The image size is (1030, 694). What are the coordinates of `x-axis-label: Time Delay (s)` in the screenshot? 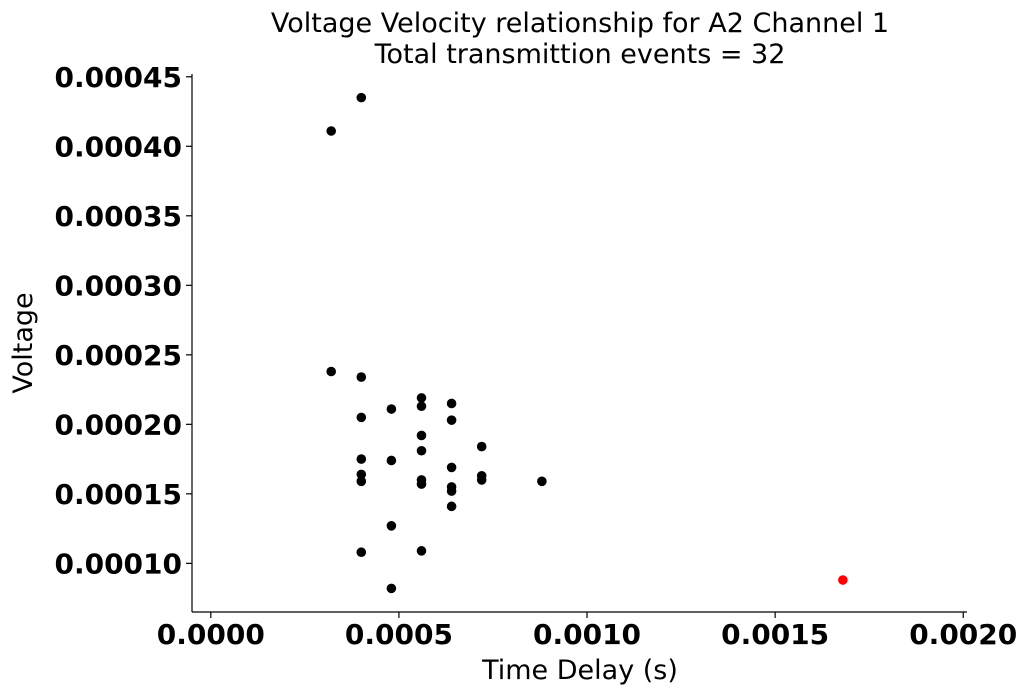 It's located at (579, 670).